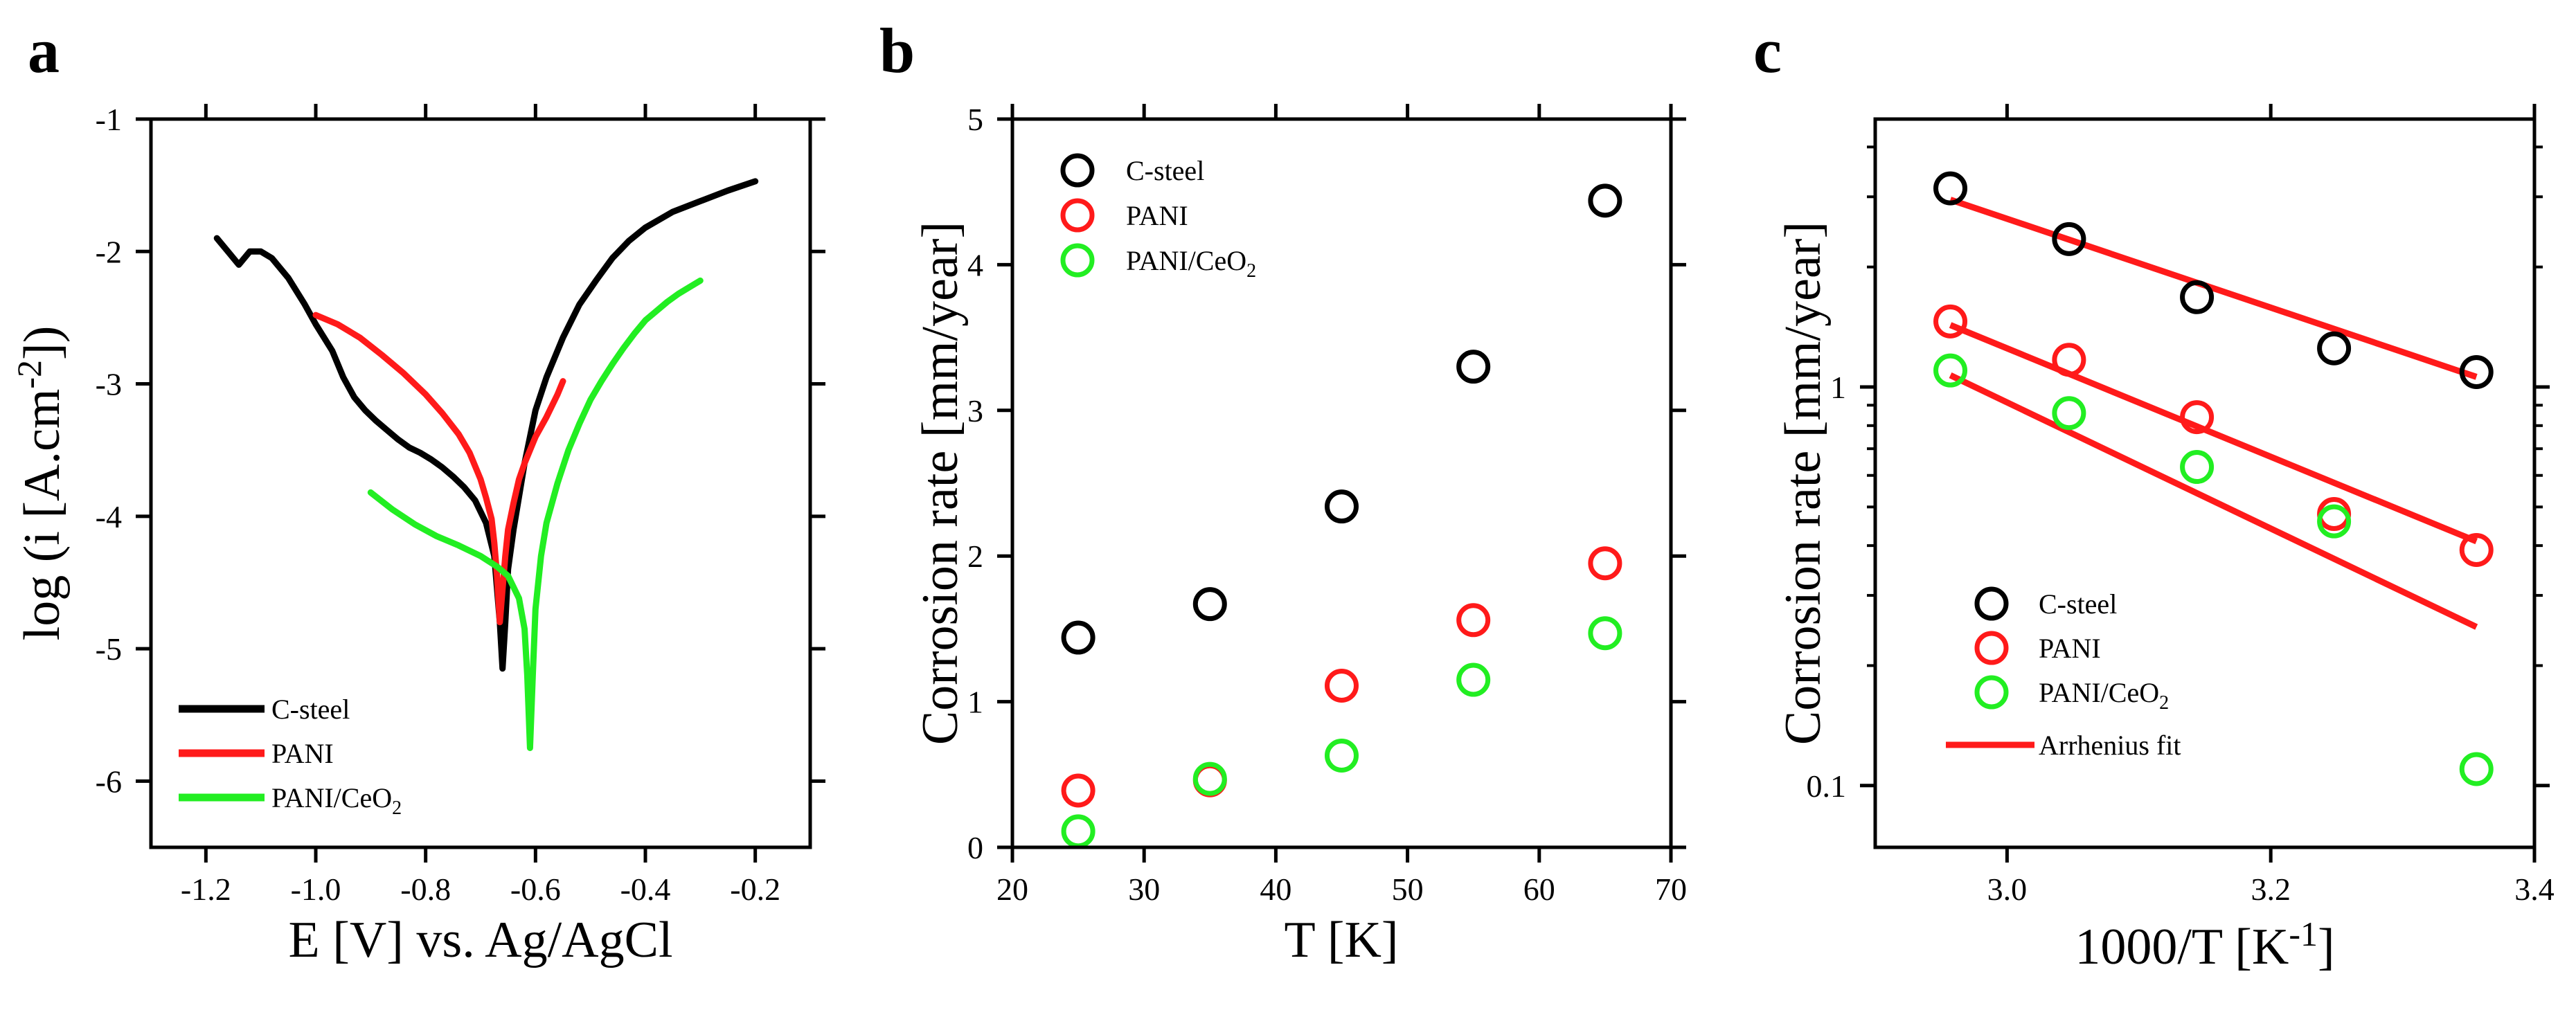 This screenshot has width=2576, height=1019. Describe the element at coordinates (425, 889) in the screenshot. I see `panel-a-x-tick-label: -0.8` at that location.